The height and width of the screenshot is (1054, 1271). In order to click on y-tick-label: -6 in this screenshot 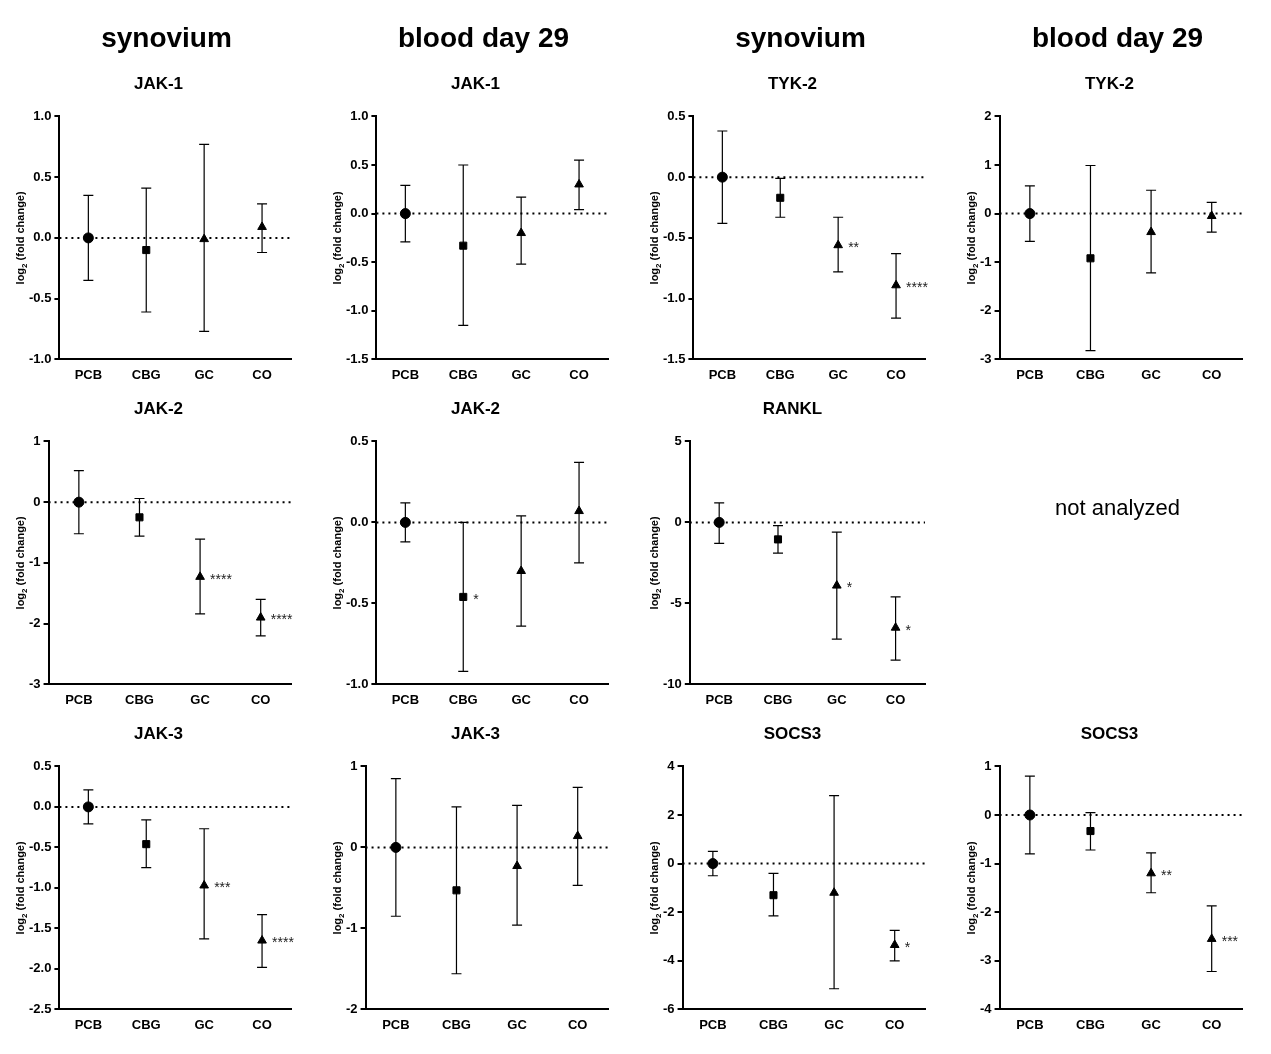, I will do `click(669, 1008)`.